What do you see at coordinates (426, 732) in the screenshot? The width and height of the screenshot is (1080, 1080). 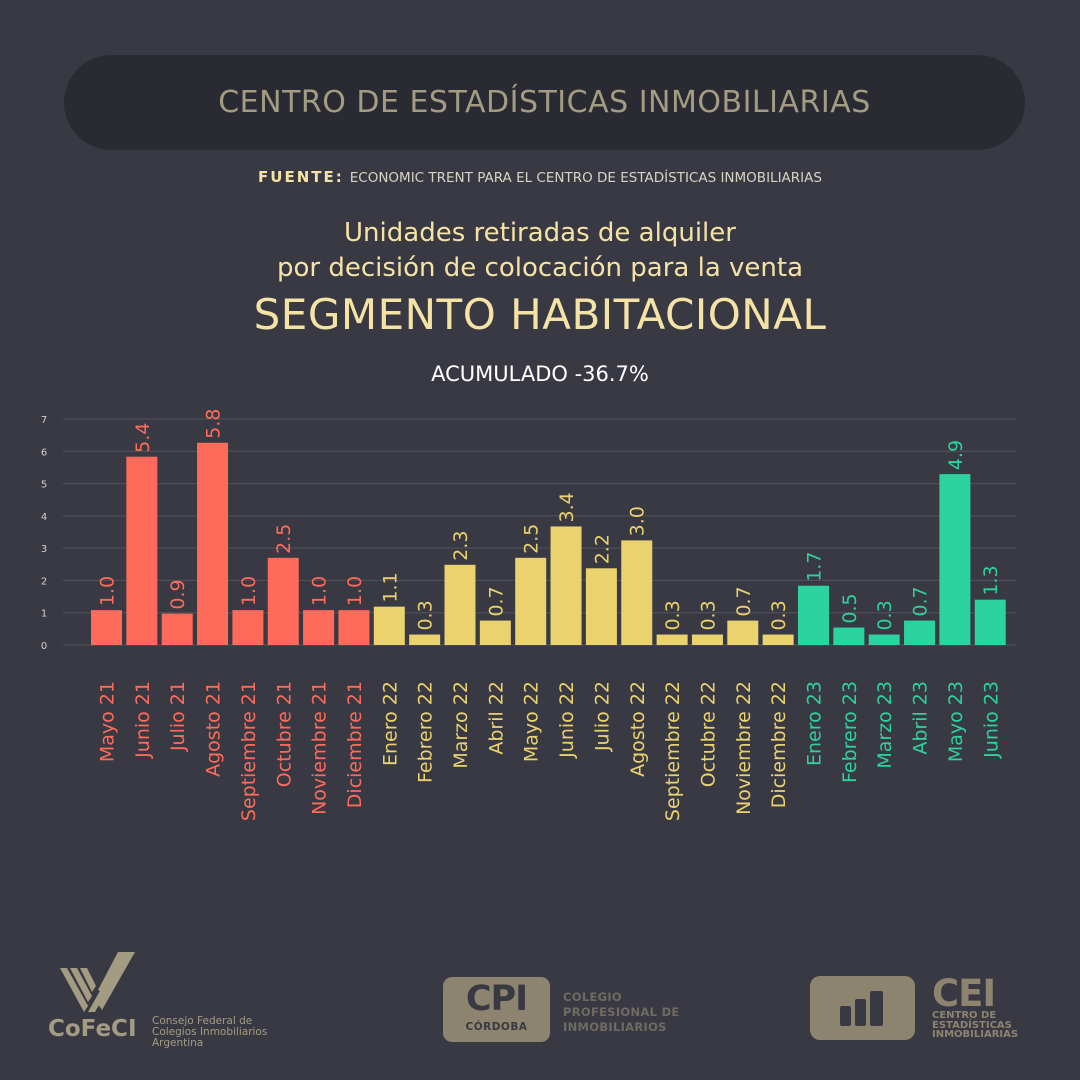 I see `x-tick-label: Febrero 22` at bounding box center [426, 732].